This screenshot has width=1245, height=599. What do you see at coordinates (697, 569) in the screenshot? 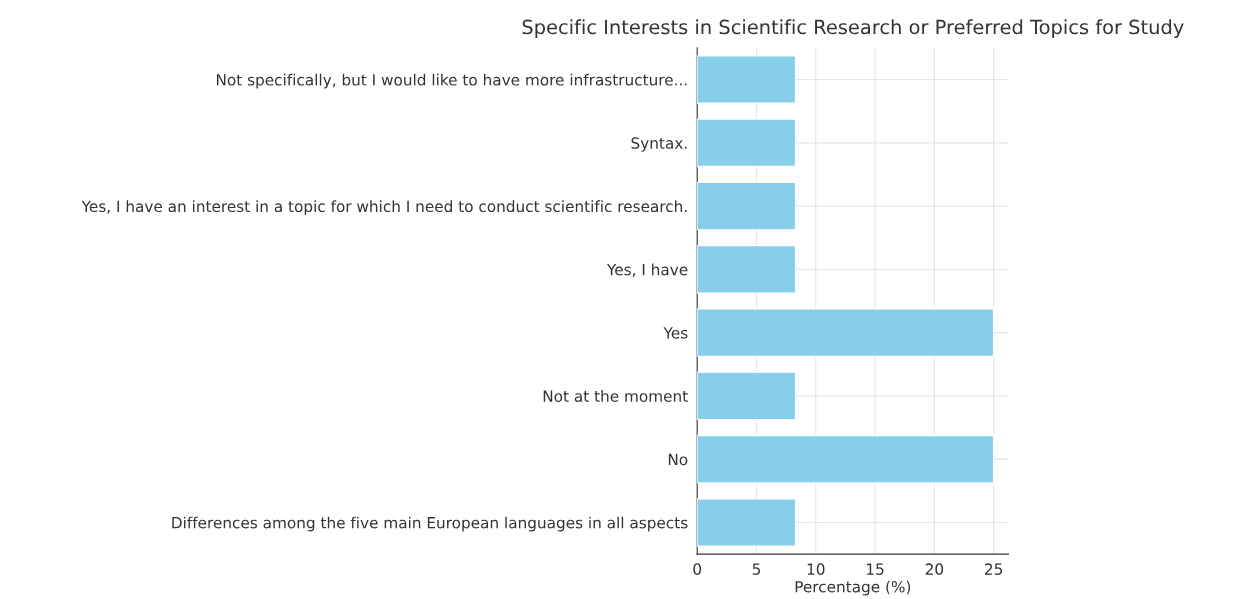
I see `x-tick-label: 0` at bounding box center [697, 569].